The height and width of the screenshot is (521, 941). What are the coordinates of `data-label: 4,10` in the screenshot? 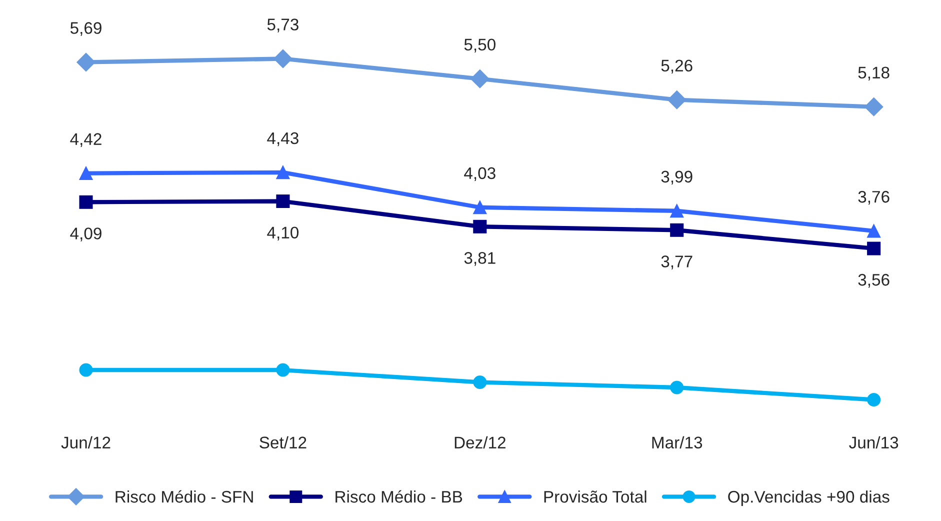 It's located at (283, 233).